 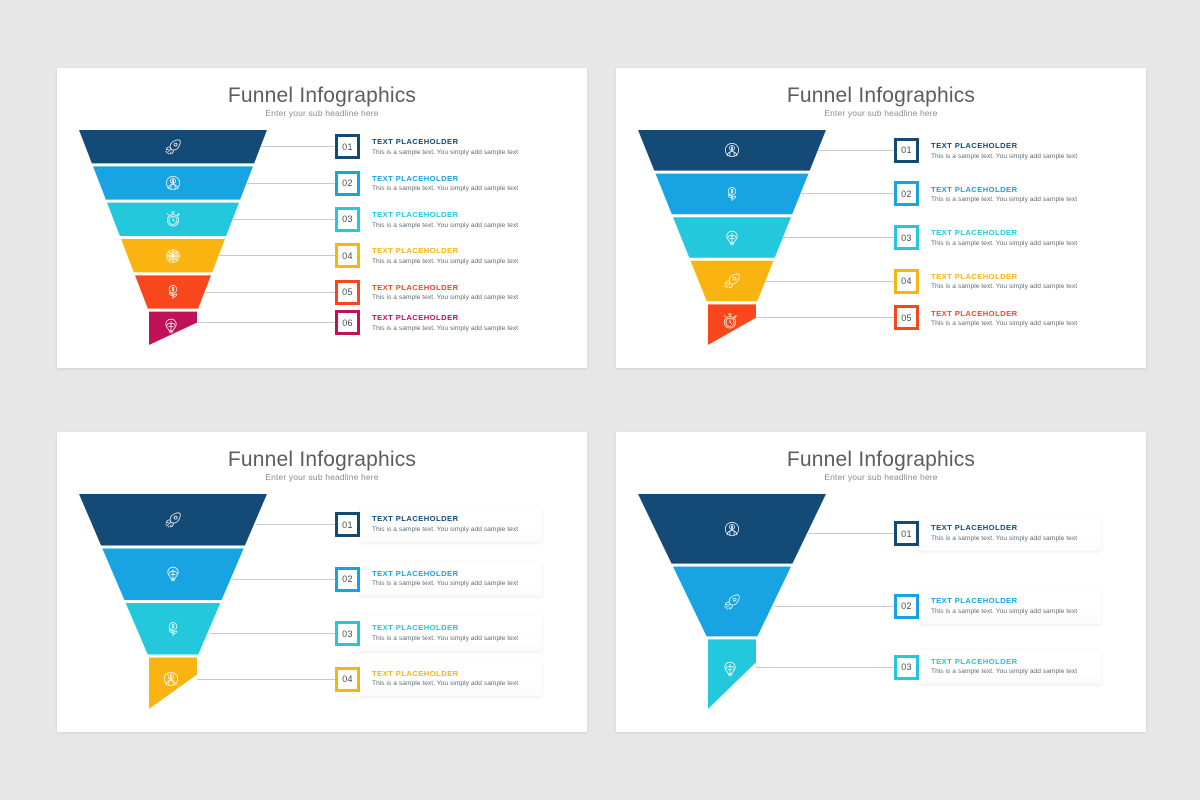 What do you see at coordinates (322, 477) in the screenshot?
I see `page-subtitle: Enter your sub headline here` at bounding box center [322, 477].